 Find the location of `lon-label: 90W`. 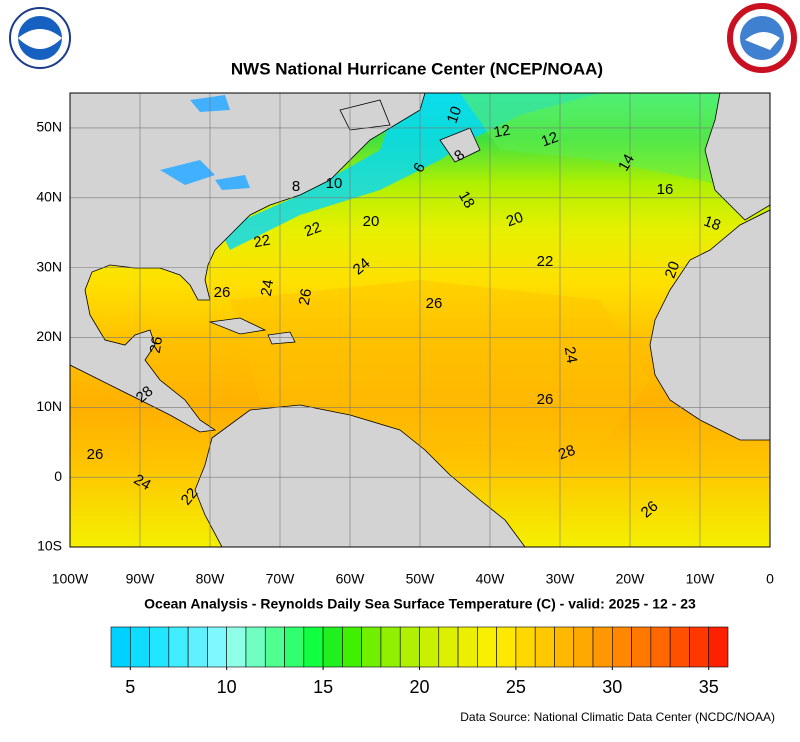

lon-label: 90W is located at coordinates (141, 579).